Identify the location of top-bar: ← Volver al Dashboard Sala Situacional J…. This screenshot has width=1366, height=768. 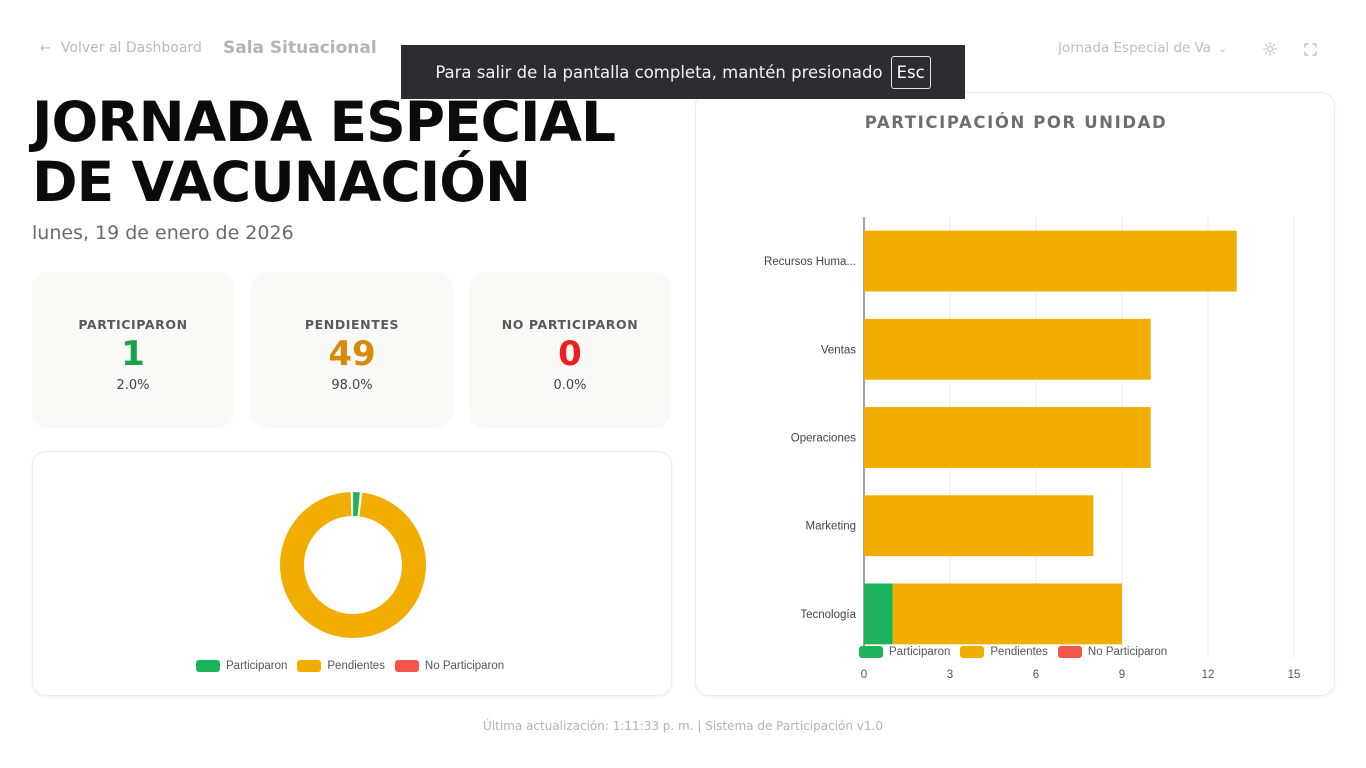
(683, 48).